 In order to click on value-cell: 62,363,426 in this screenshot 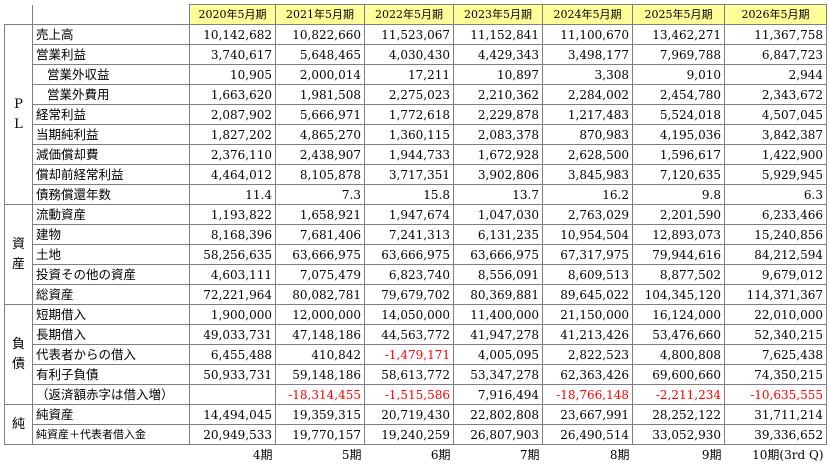, I will do `click(588, 375)`.